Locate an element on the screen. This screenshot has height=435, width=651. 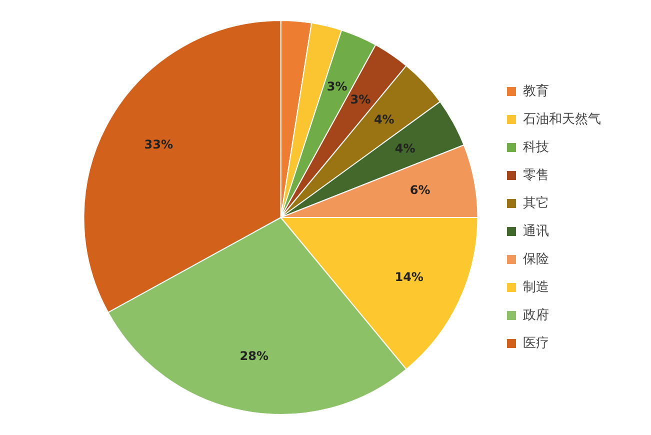
legend-label: 教育 is located at coordinates (536, 90).